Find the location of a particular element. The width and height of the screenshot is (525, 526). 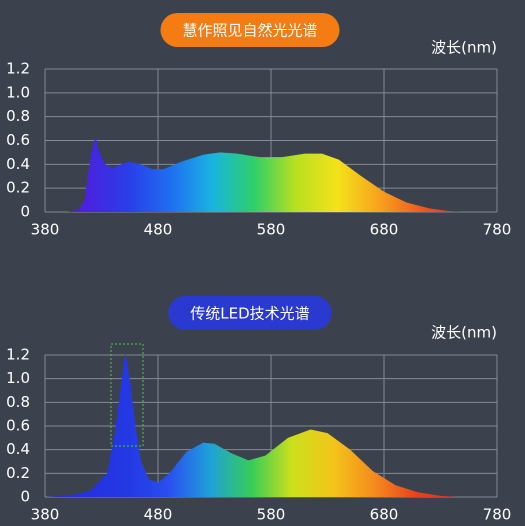

chart-title: 慧作照见自然光光谱 is located at coordinates (249, 31).